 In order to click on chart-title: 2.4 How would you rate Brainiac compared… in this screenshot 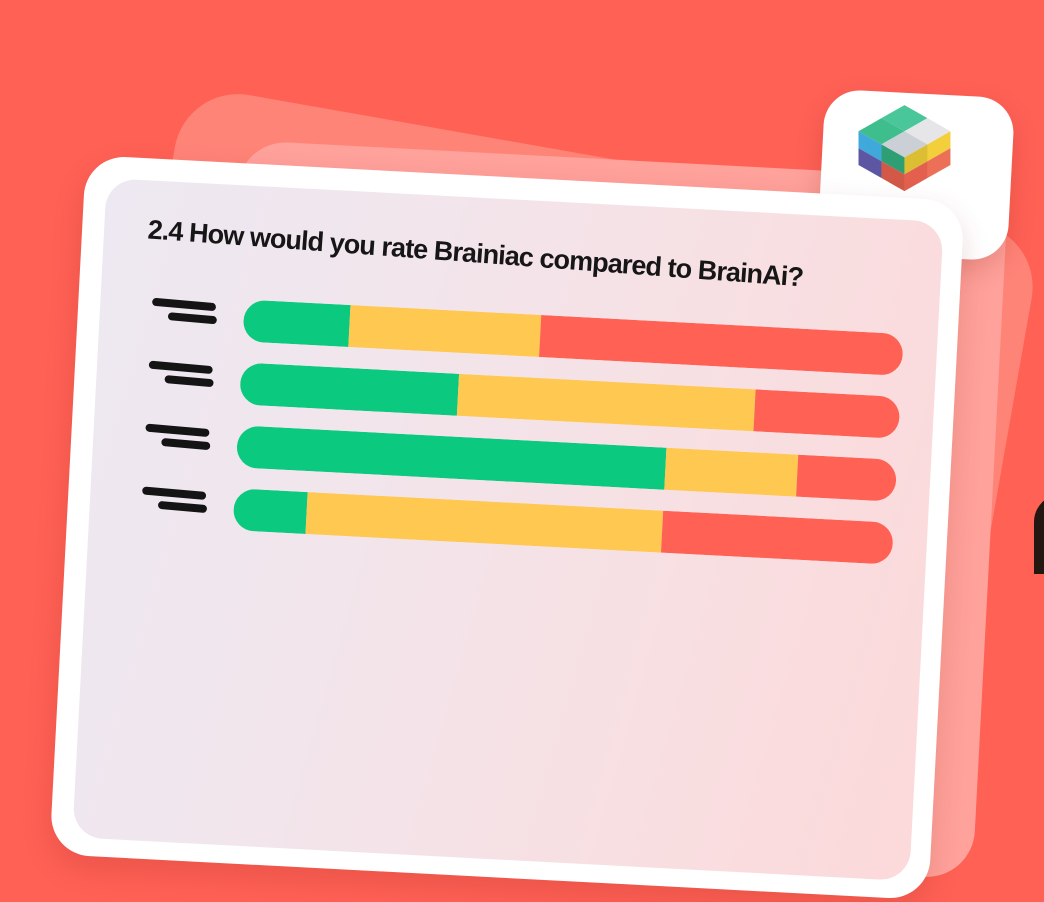, I will do `click(475, 253)`.